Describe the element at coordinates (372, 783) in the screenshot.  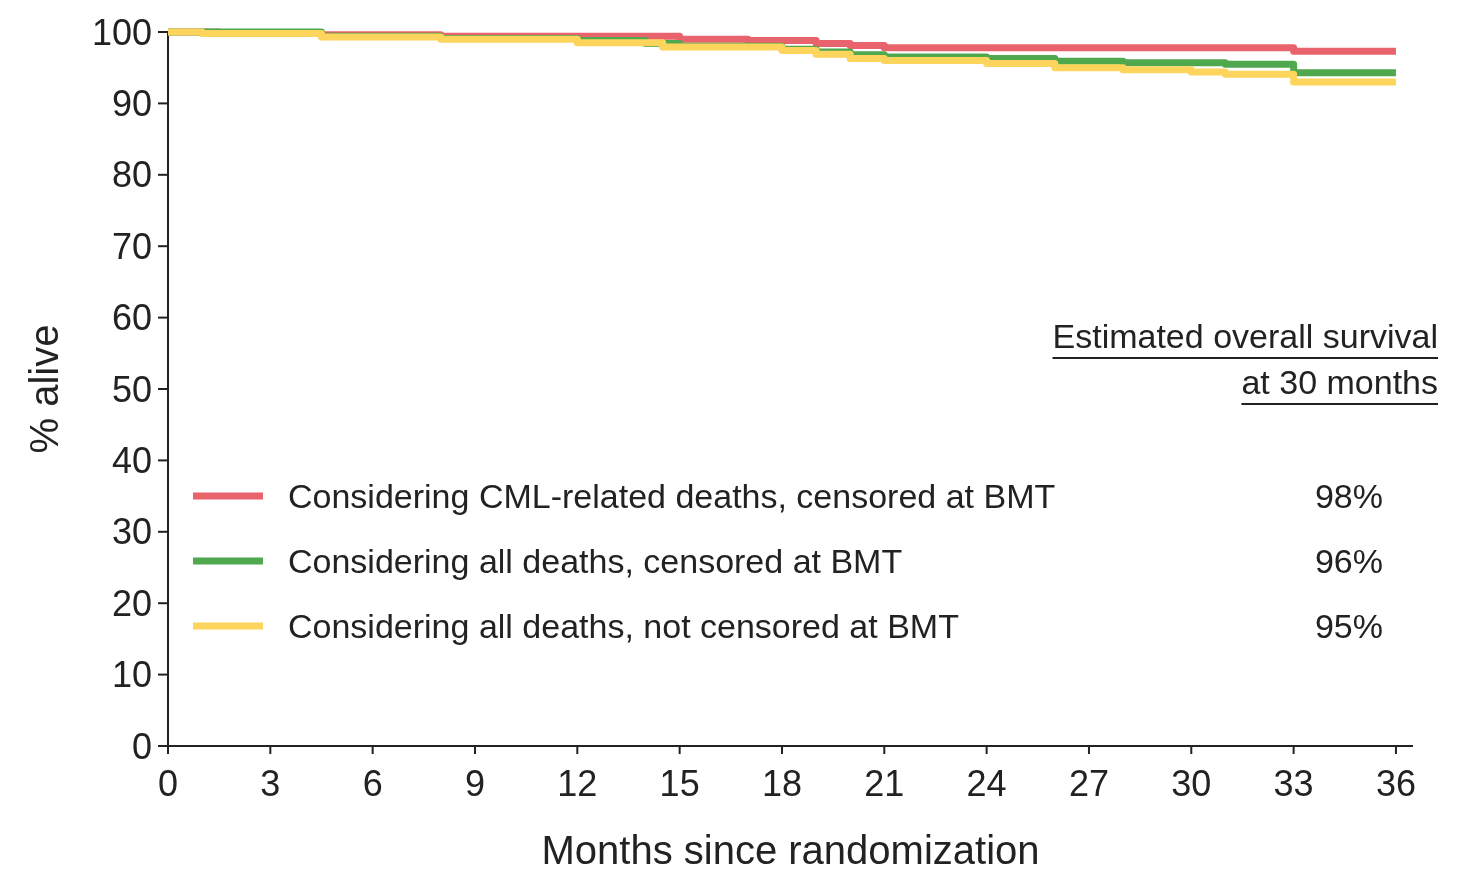
I see `x-tick-label: 6` at that location.